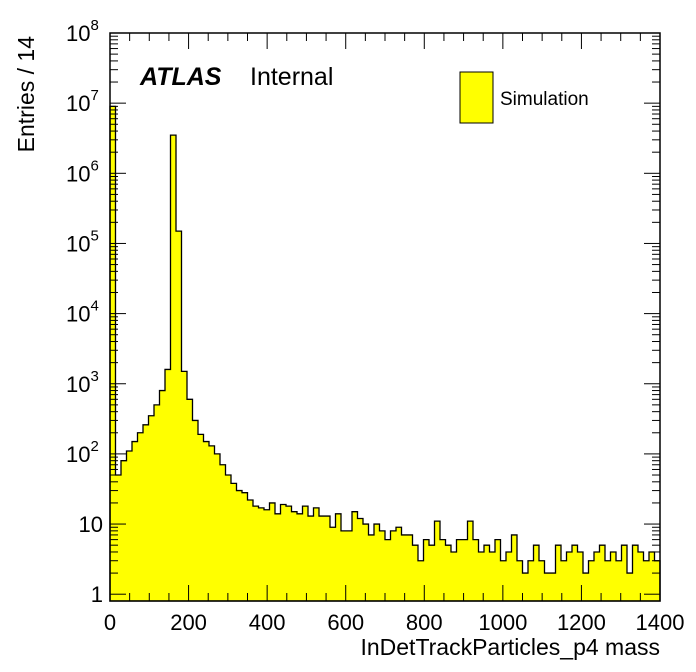 The width and height of the screenshot is (696, 672). I want to click on y-tick-label: 10⁸, so click(82, 31).